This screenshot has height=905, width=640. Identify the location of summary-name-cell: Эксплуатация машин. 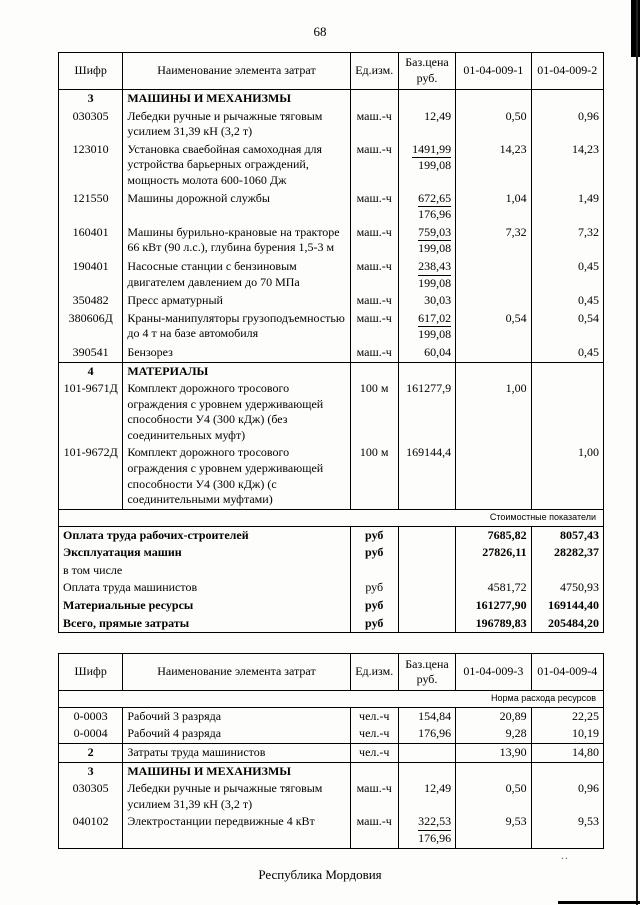
(204, 553).